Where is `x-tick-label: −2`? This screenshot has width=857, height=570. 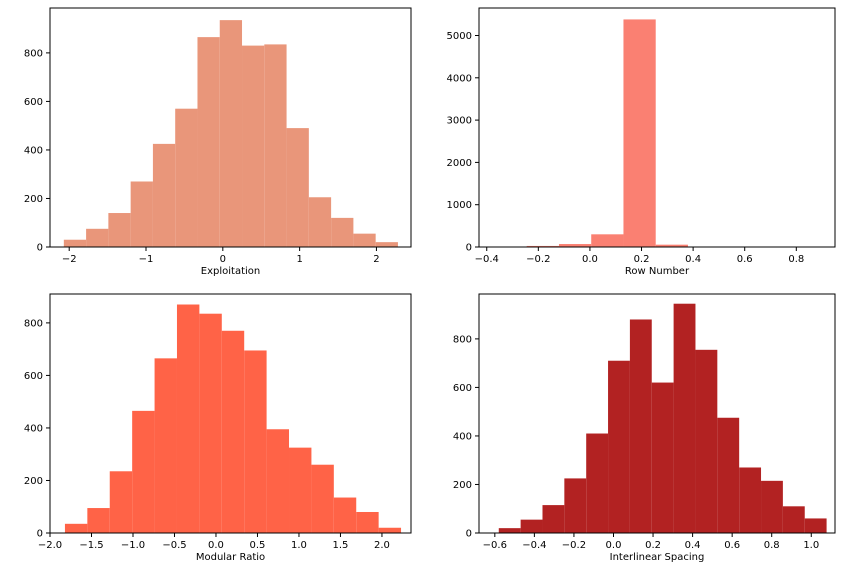
x-tick-label: −2 is located at coordinates (69, 259).